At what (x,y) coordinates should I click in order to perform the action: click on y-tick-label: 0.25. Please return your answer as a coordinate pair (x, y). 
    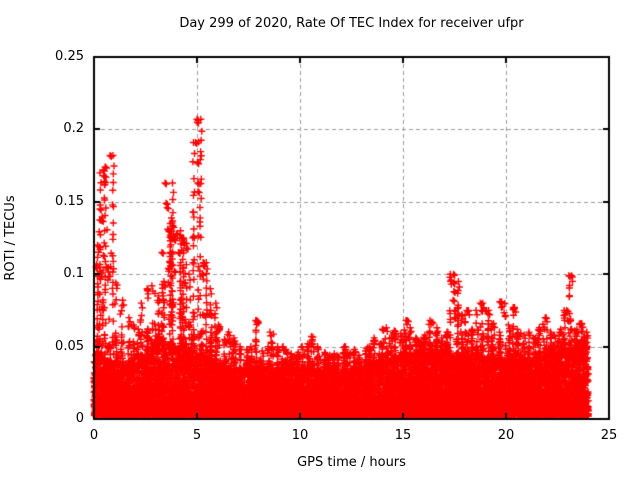
    Looking at the image, I should click on (69, 56).